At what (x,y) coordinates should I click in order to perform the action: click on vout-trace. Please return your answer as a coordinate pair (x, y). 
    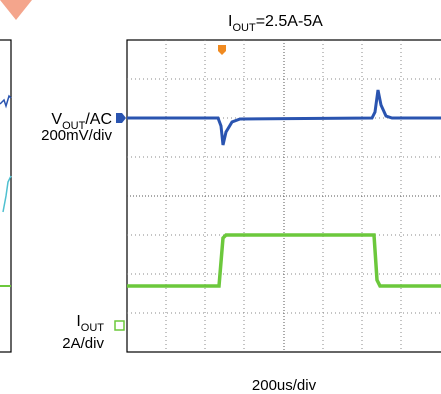
    Looking at the image, I should click on (284, 117).